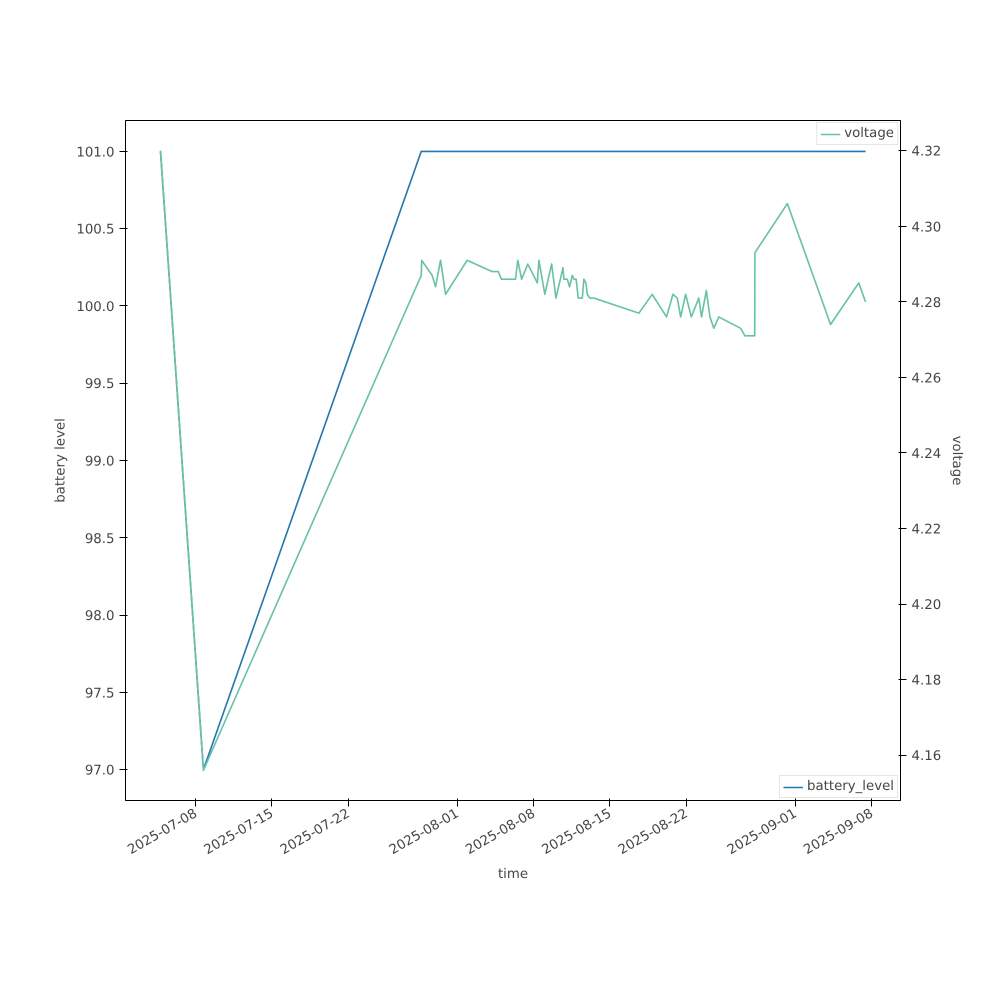 The image size is (1000, 1000). What do you see at coordinates (99, 616) in the screenshot?
I see `y-tick-label: 98.0` at bounding box center [99, 616].